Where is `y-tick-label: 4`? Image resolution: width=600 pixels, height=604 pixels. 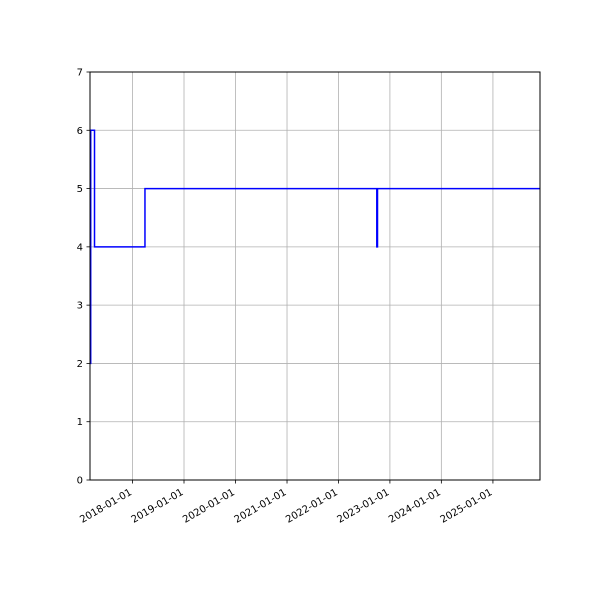 y-tick-label: 4 is located at coordinates (80, 247).